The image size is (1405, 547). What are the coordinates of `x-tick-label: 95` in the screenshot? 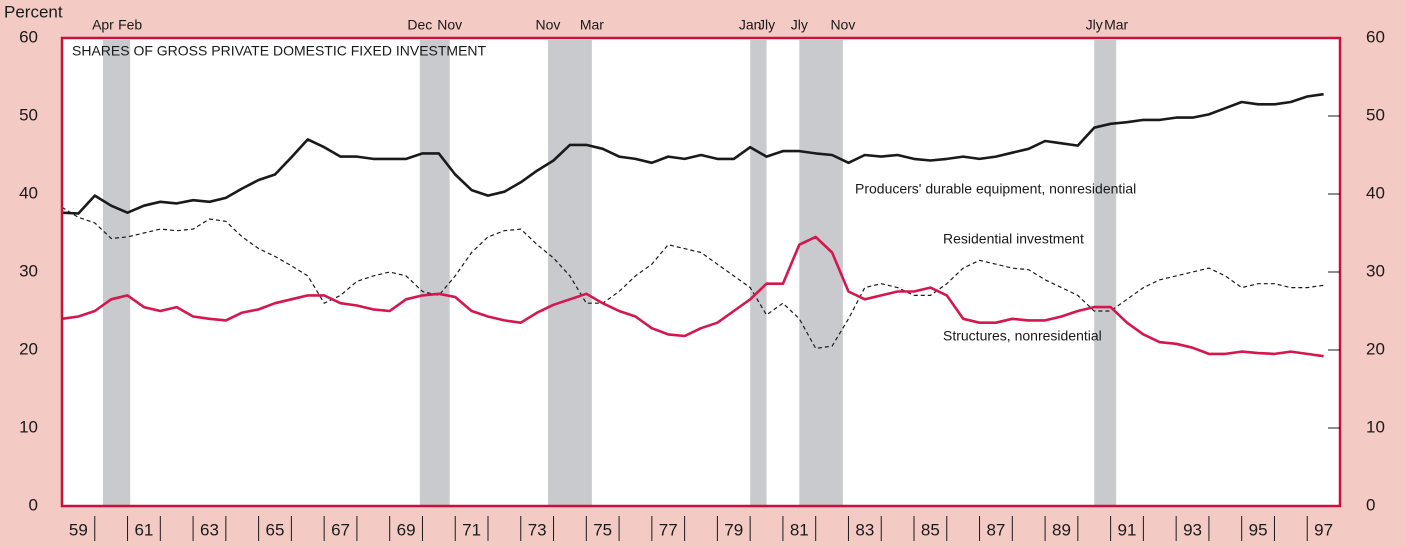 It's located at (1258, 529).